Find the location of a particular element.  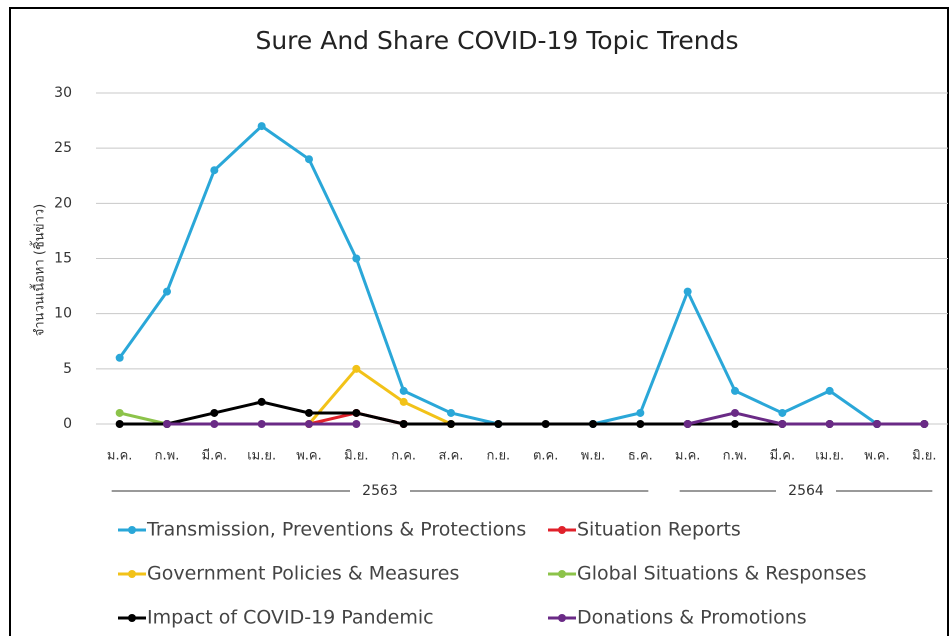

x-tick-label: ต.ค. is located at coordinates (545, 456).